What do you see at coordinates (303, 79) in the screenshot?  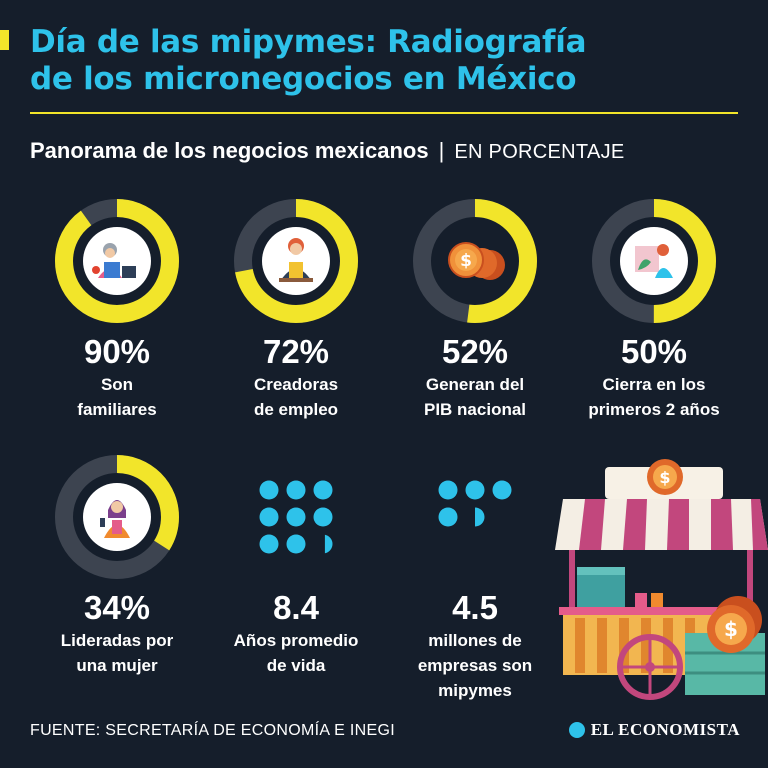 I see `title-line-2: de los micronegocios en México` at bounding box center [303, 79].